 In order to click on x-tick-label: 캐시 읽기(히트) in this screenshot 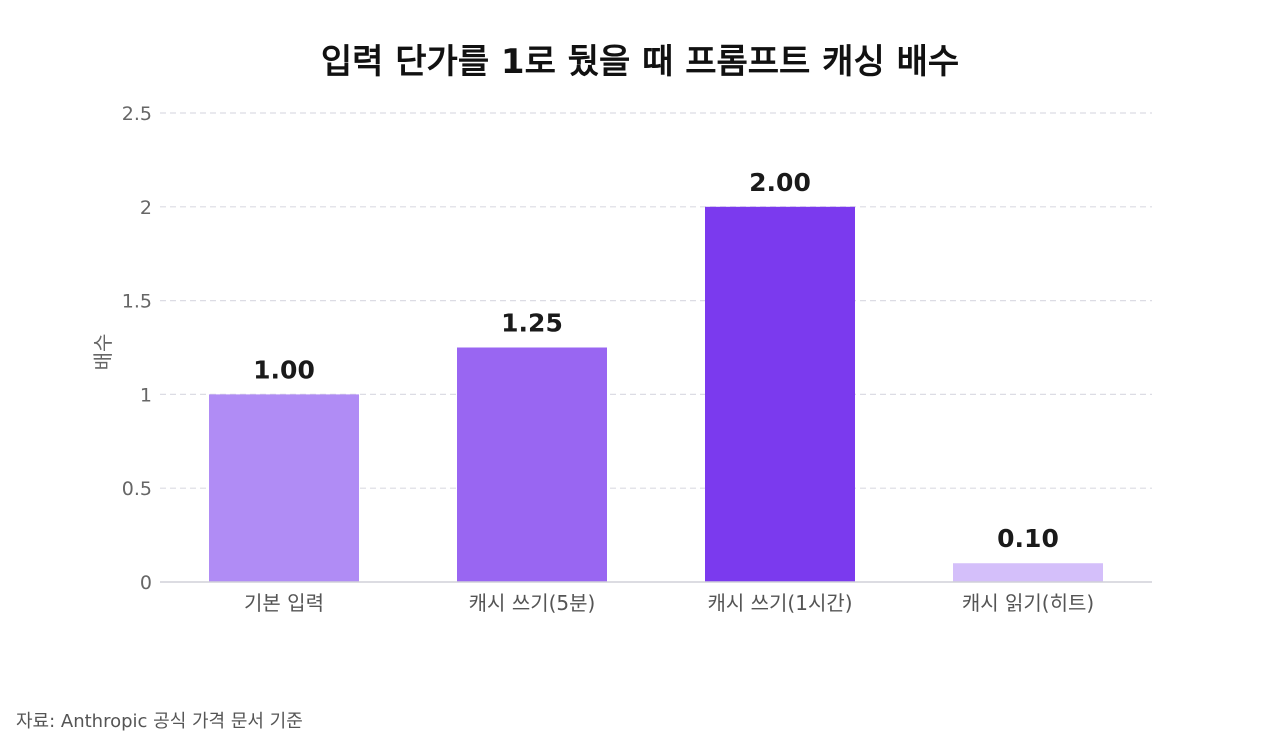, I will do `click(1028, 603)`.